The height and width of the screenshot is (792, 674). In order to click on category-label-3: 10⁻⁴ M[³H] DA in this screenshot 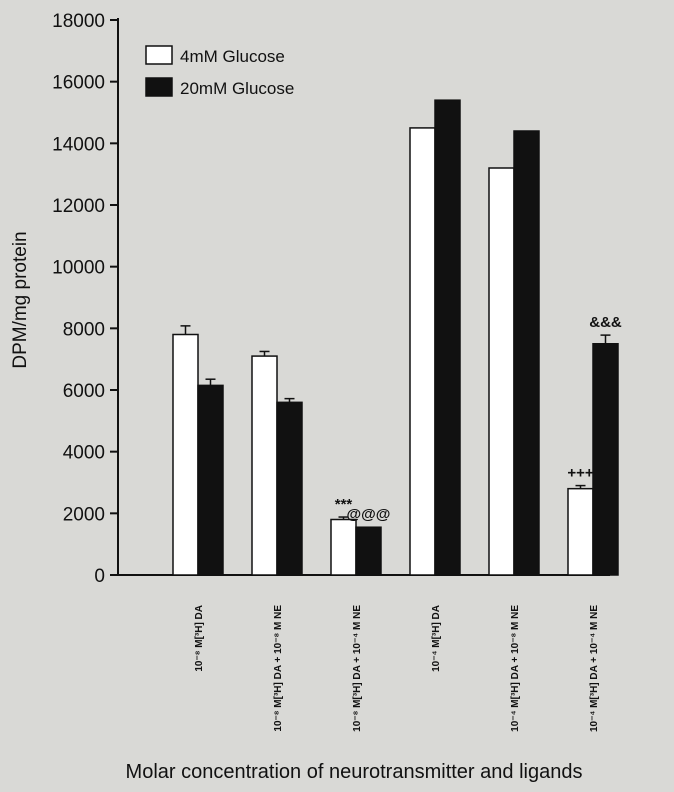, I will do `click(436, 638)`.